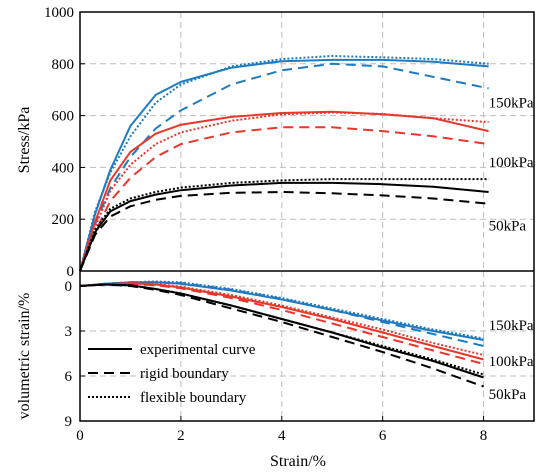  Describe the element at coordinates (281, 310) in the screenshot. I see `series-line-150kPa-flexible-boundary` at that location.